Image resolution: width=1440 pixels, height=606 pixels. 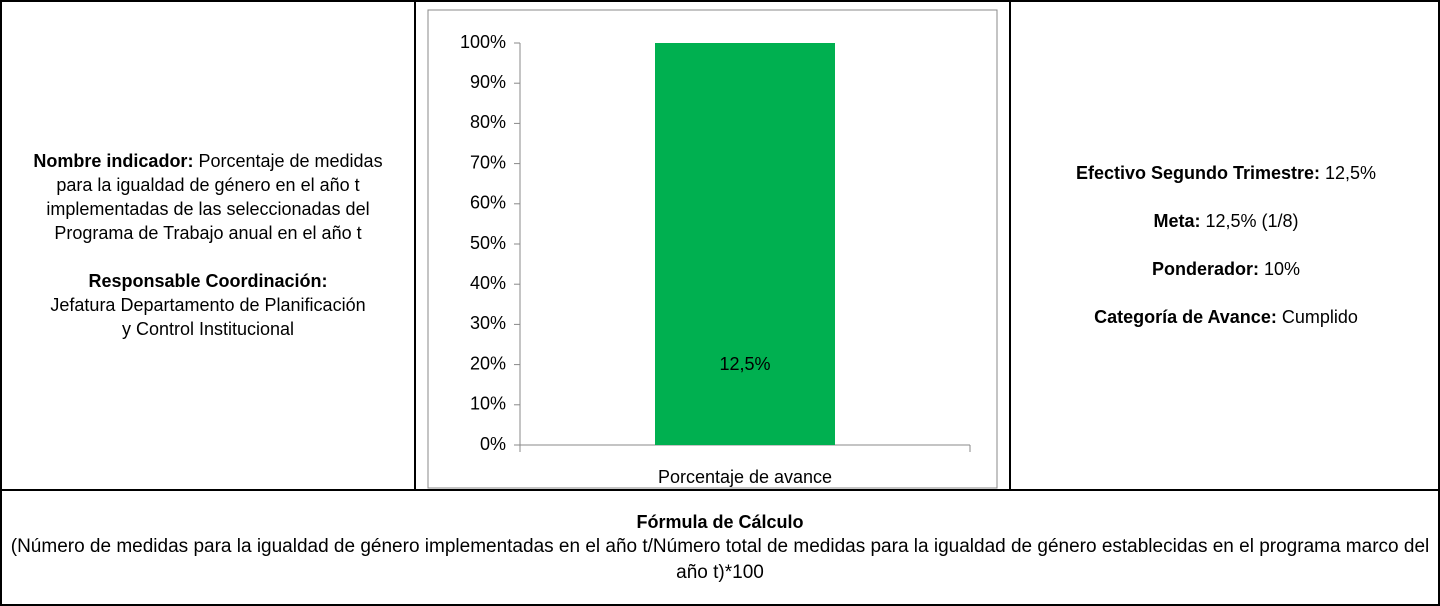 I want to click on summary-label: Ponderador:, so click(x=1205, y=269).